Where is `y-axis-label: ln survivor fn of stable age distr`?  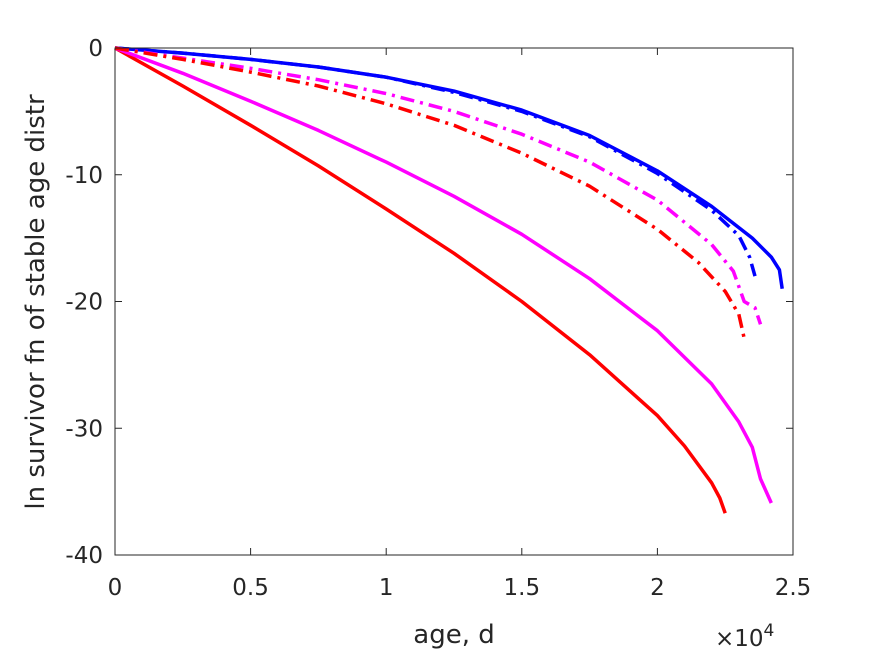
y-axis-label: ln survivor fn of stable age distr is located at coordinates (36, 302).